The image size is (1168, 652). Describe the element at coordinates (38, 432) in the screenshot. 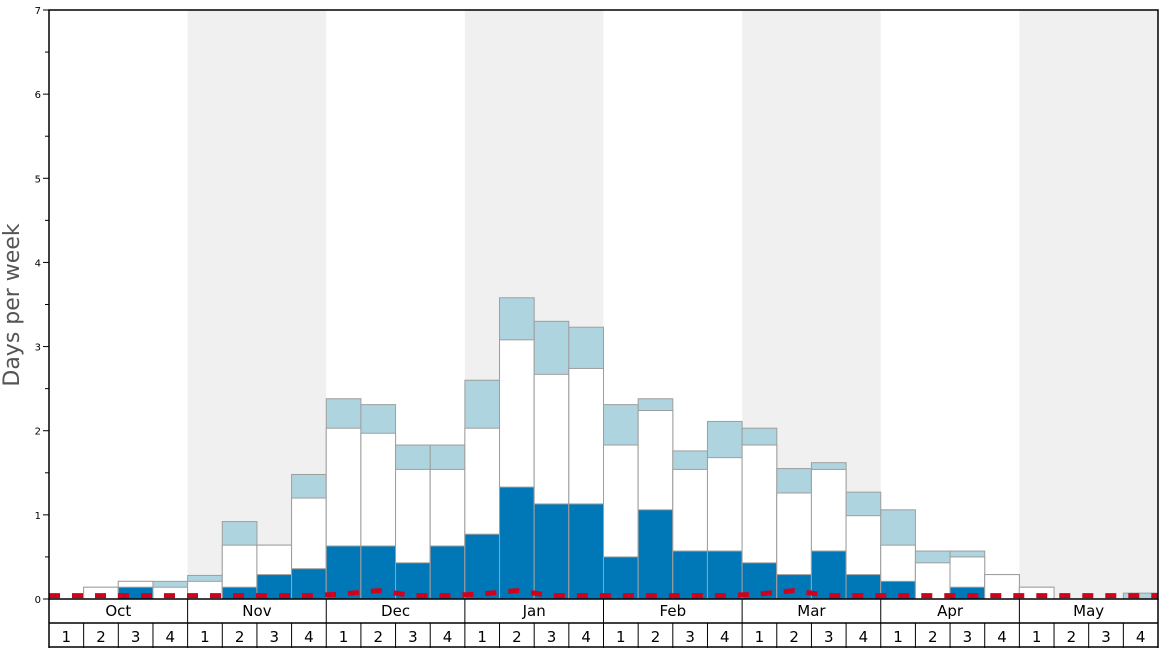

I see `y-tick-label: 2` at that location.